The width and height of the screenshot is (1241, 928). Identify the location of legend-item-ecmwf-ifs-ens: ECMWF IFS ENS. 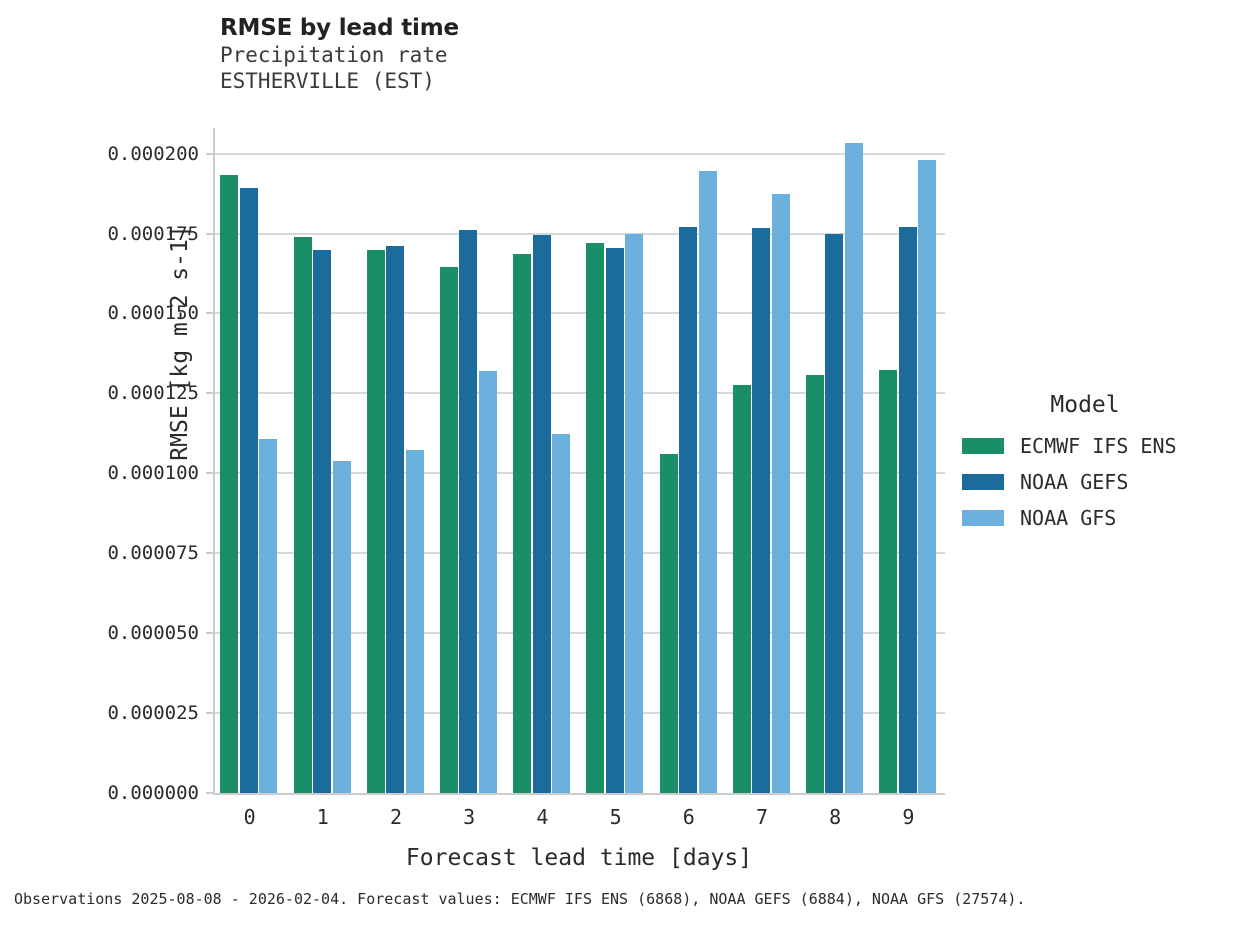
(1097, 446).